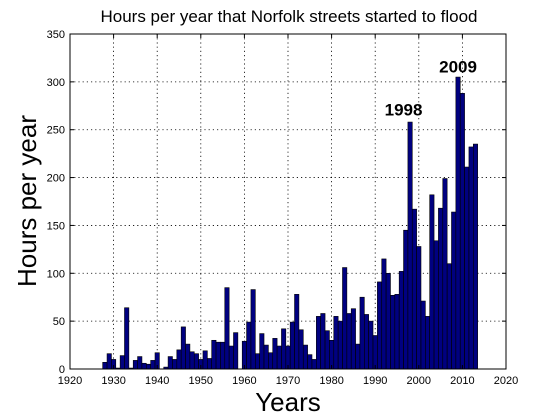  What do you see at coordinates (62, 370) in the screenshot?
I see `y-tick-label: 0` at bounding box center [62, 370].